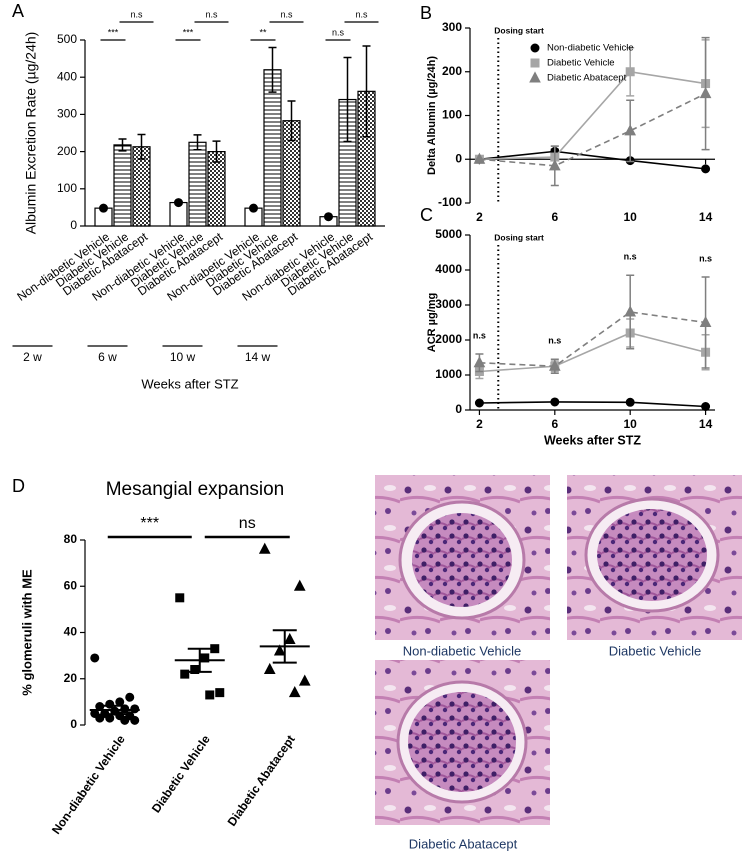 Image resolution: width=743 pixels, height=856 pixels. I want to click on panel-label: B, so click(426, 13).